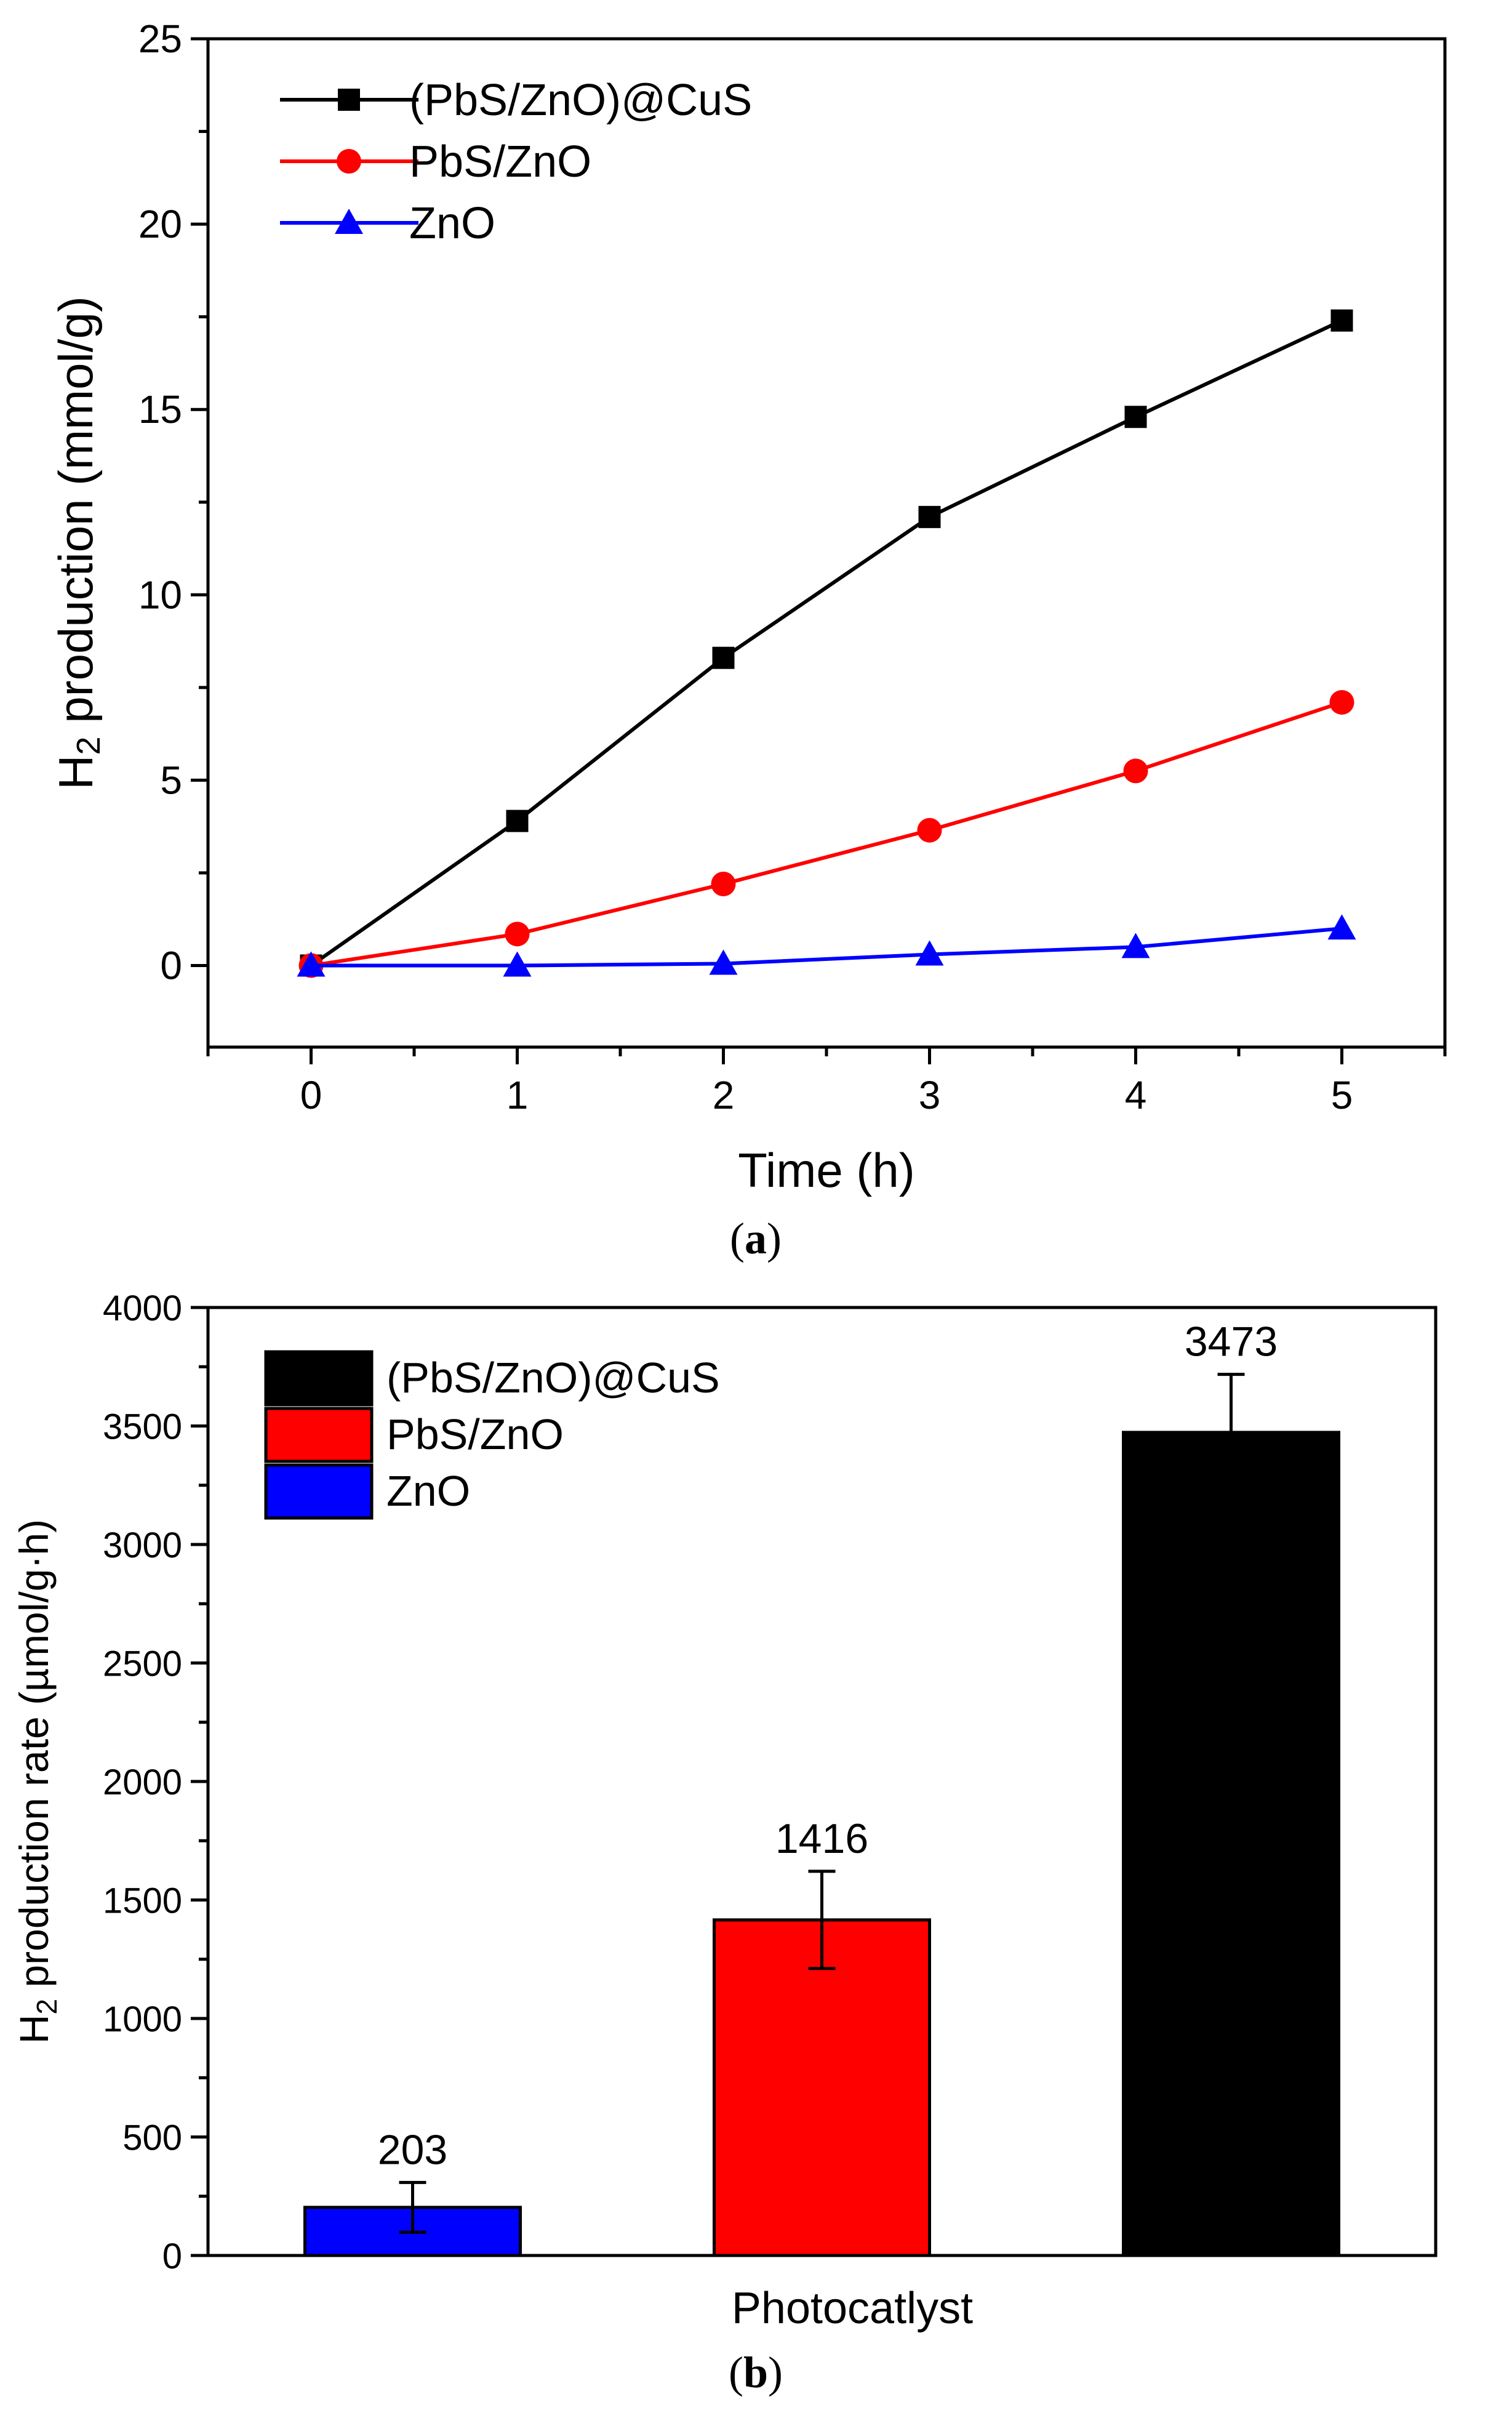 The width and height of the screenshot is (1512, 2426). What do you see at coordinates (736, 2372) in the screenshot?
I see `panel-label-b-open: (` at bounding box center [736, 2372].